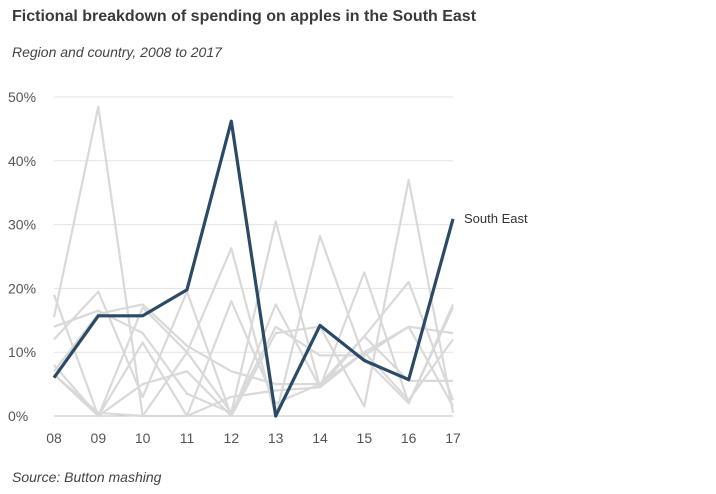  What do you see at coordinates (18, 416) in the screenshot?
I see `y-tick-label: 0%` at bounding box center [18, 416].